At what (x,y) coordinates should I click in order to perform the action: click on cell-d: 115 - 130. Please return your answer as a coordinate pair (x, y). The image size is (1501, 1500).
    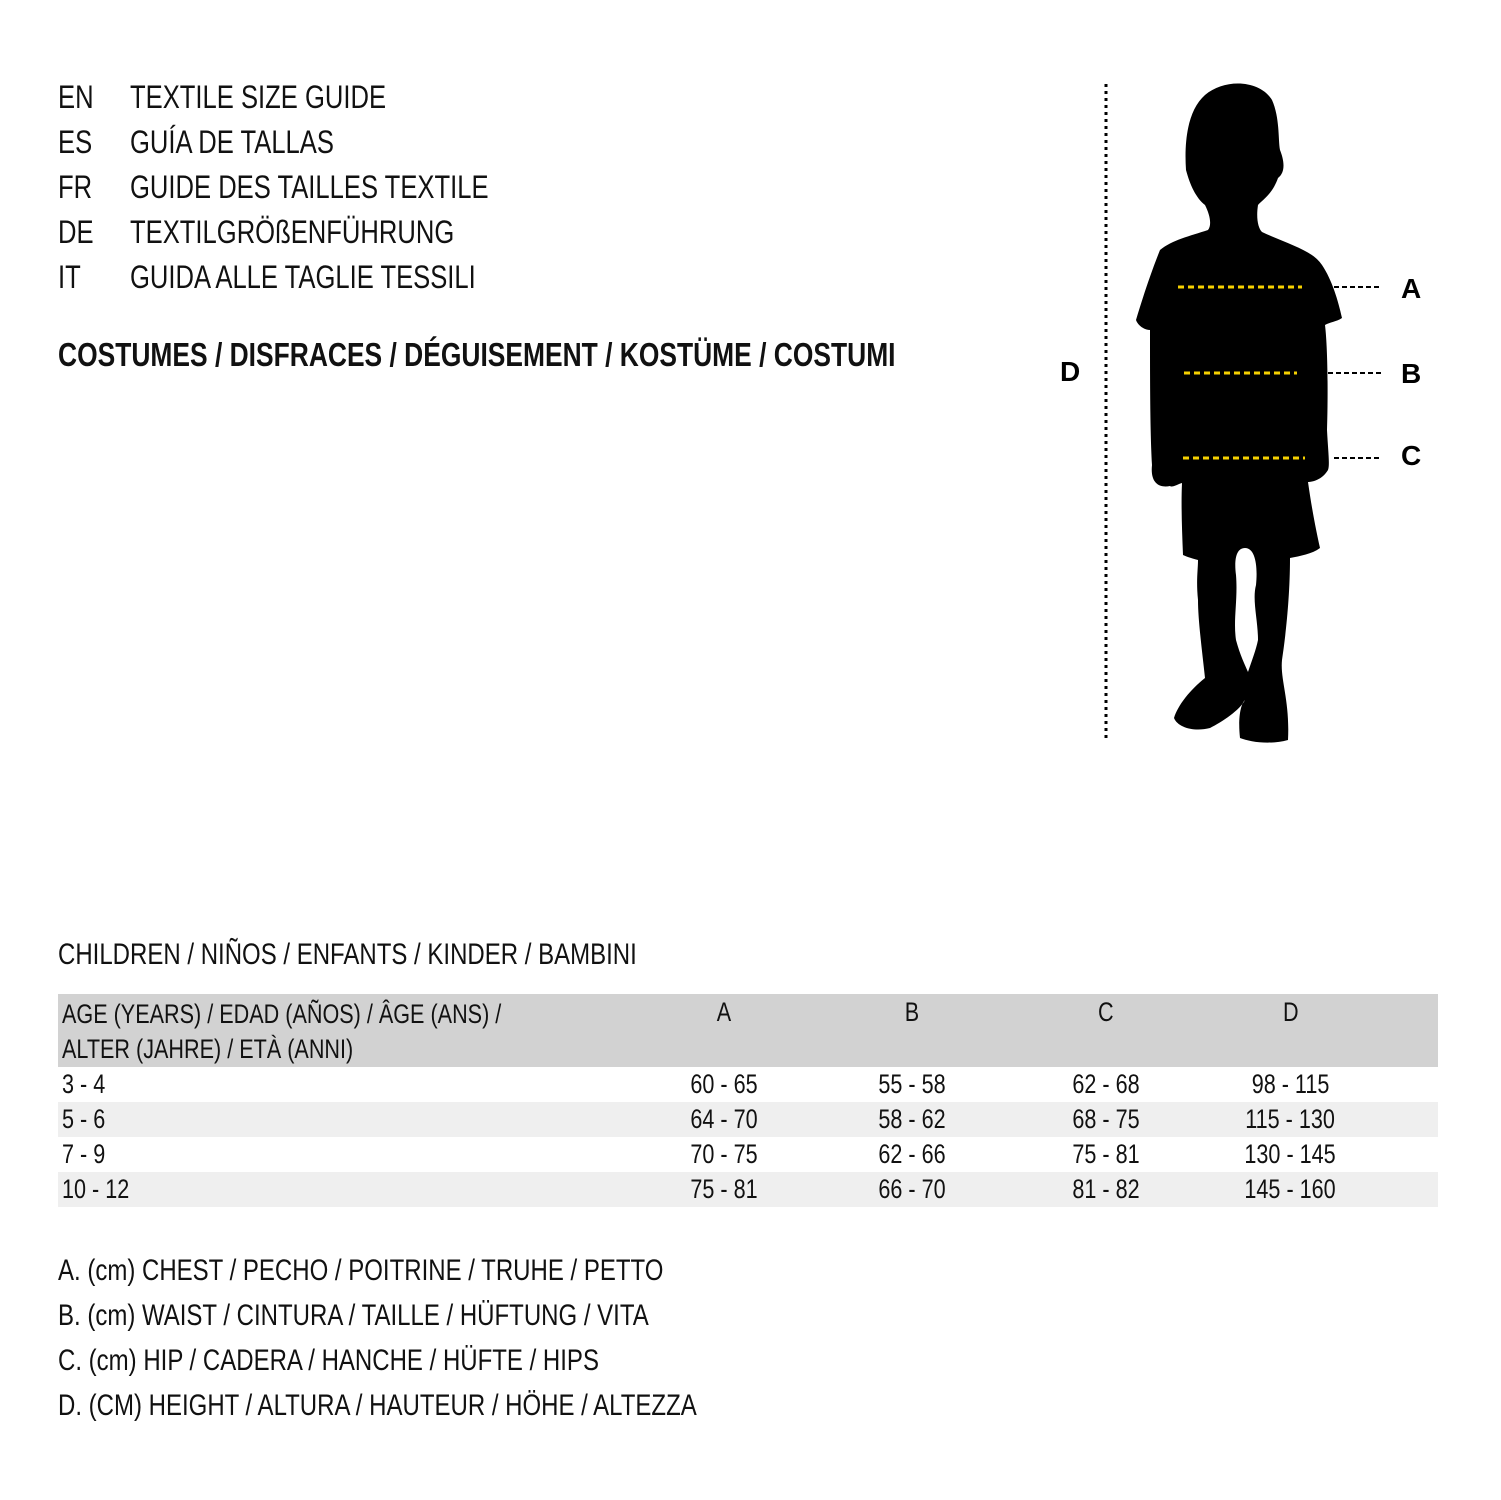
    Looking at the image, I should click on (1290, 1119).